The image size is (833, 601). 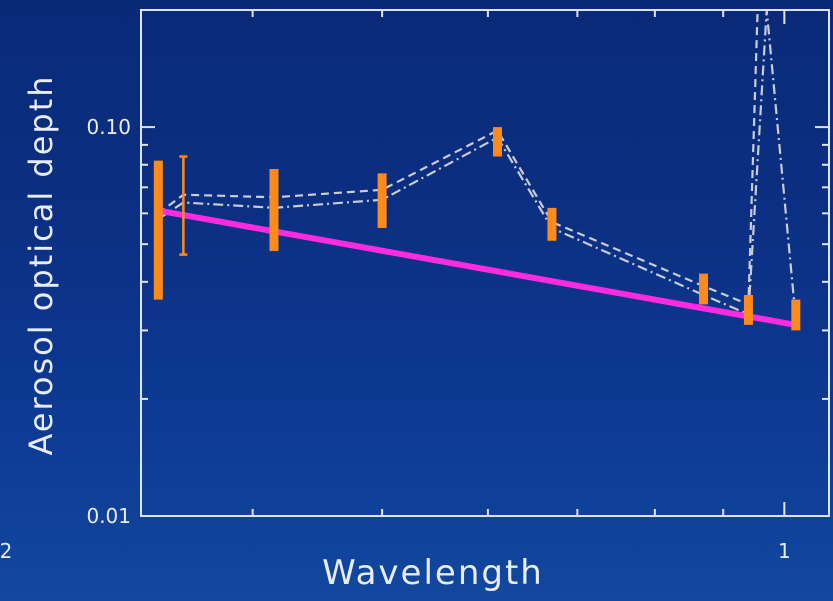 What do you see at coordinates (784, 551) in the screenshot?
I see `x-tick-label-2: 1` at bounding box center [784, 551].